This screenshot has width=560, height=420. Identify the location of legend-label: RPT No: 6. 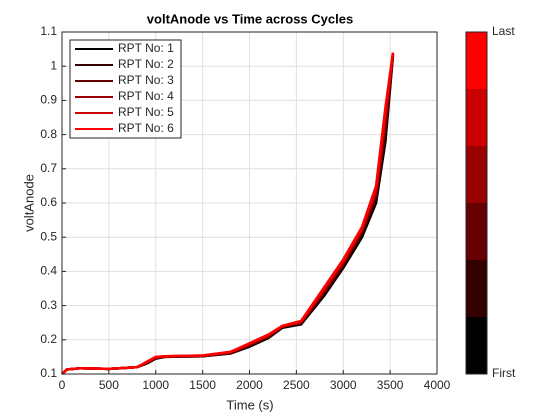
(146, 128).